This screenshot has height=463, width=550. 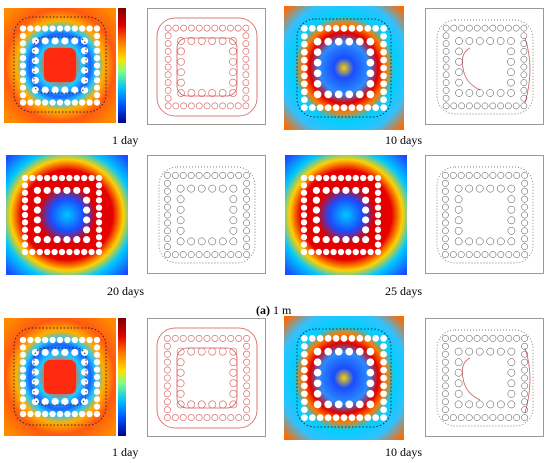 I want to click on pile-holes, so click(x=60, y=65).